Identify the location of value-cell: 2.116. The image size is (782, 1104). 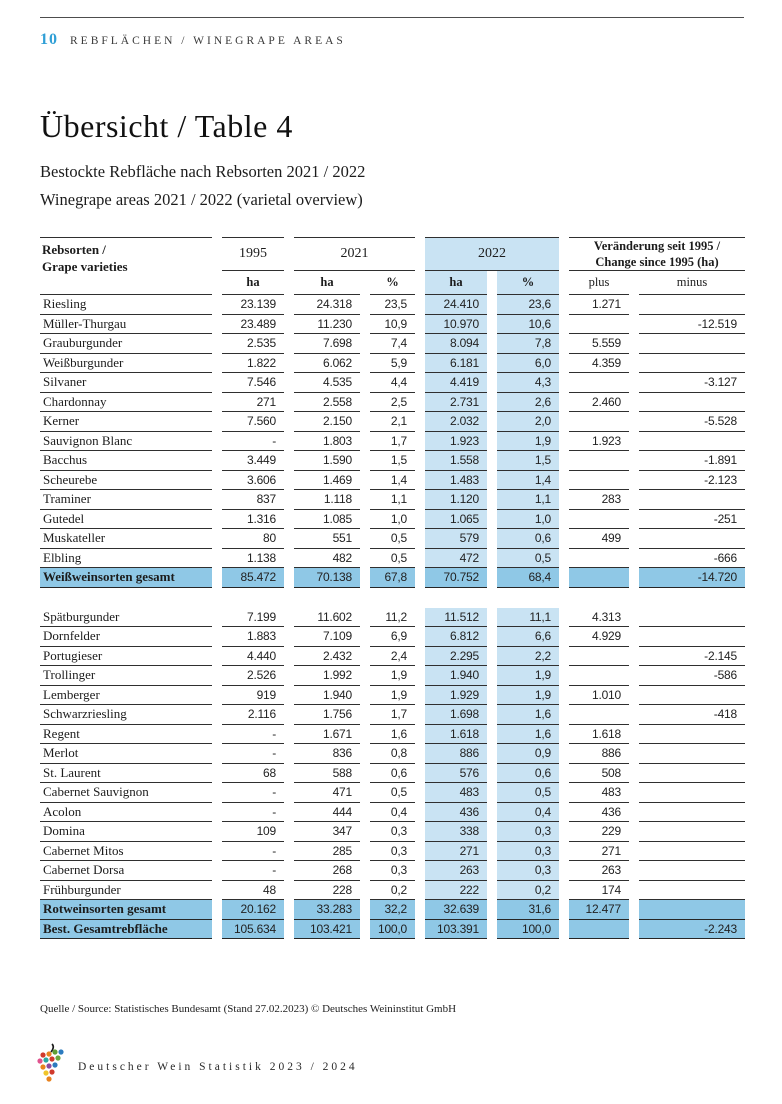
(253, 715).